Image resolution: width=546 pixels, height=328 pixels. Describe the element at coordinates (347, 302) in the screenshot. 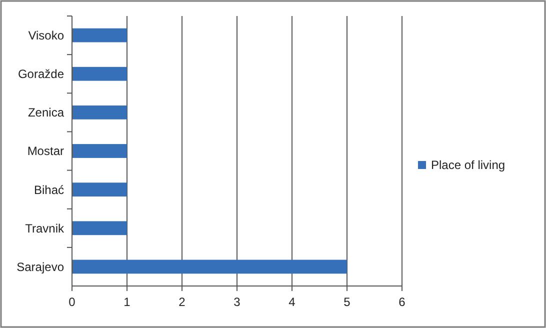

I see `x-tick-label: 5` at that location.